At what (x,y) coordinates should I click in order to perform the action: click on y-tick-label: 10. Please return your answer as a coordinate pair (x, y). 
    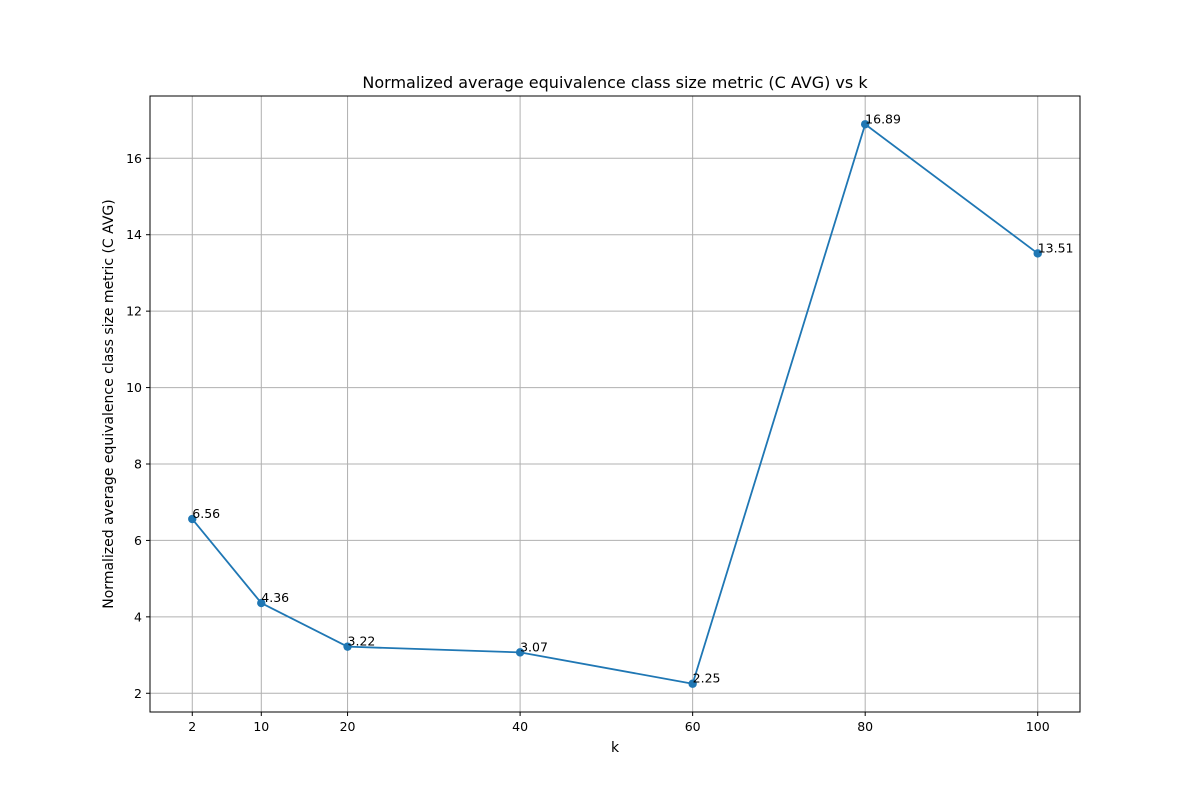
    Looking at the image, I should click on (134, 387).